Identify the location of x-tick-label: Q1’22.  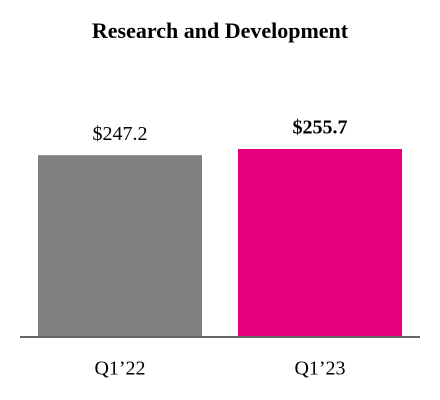
(119, 369).